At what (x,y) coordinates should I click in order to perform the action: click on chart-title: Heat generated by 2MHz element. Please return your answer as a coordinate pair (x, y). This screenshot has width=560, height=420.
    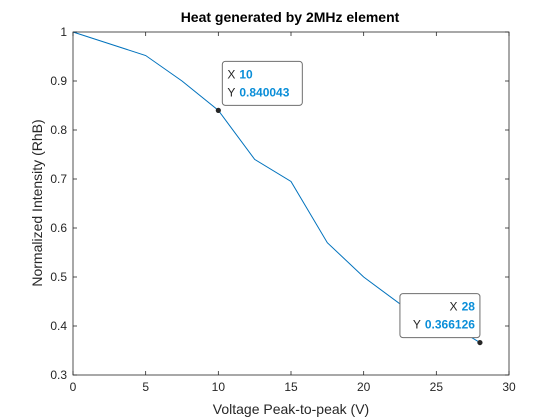
    Looking at the image, I should click on (290, 17).